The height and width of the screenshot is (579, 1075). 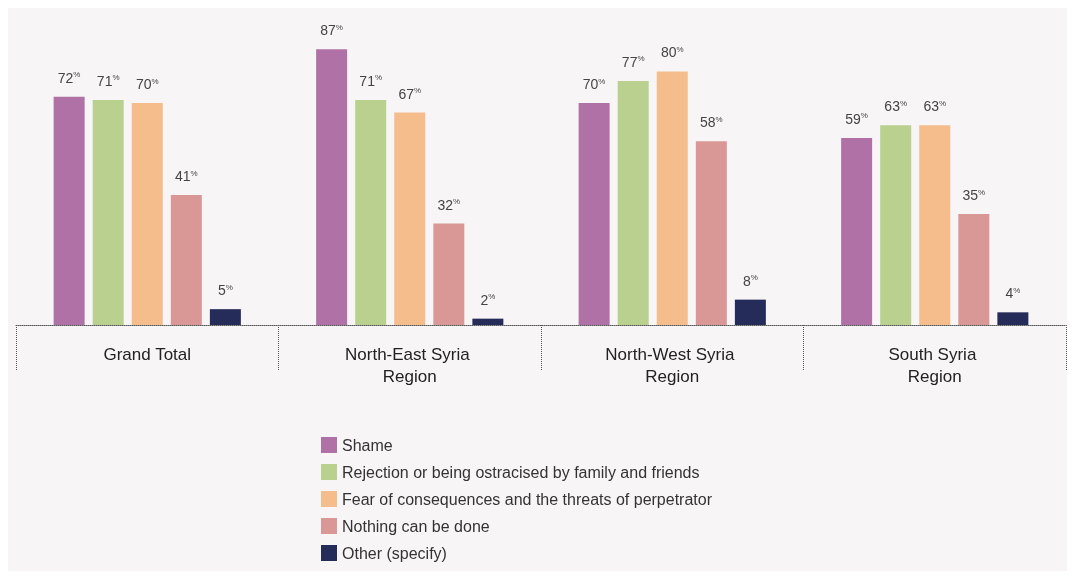 What do you see at coordinates (974, 195) in the screenshot?
I see `data-label: 35%` at bounding box center [974, 195].